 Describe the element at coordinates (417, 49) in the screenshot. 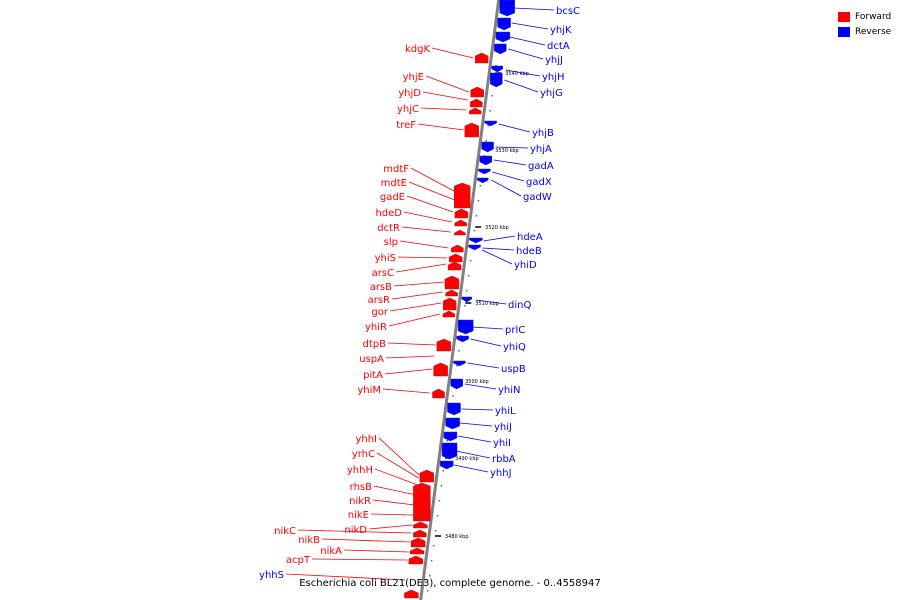

I see `gene-label-kdgk: kdgK` at that location.